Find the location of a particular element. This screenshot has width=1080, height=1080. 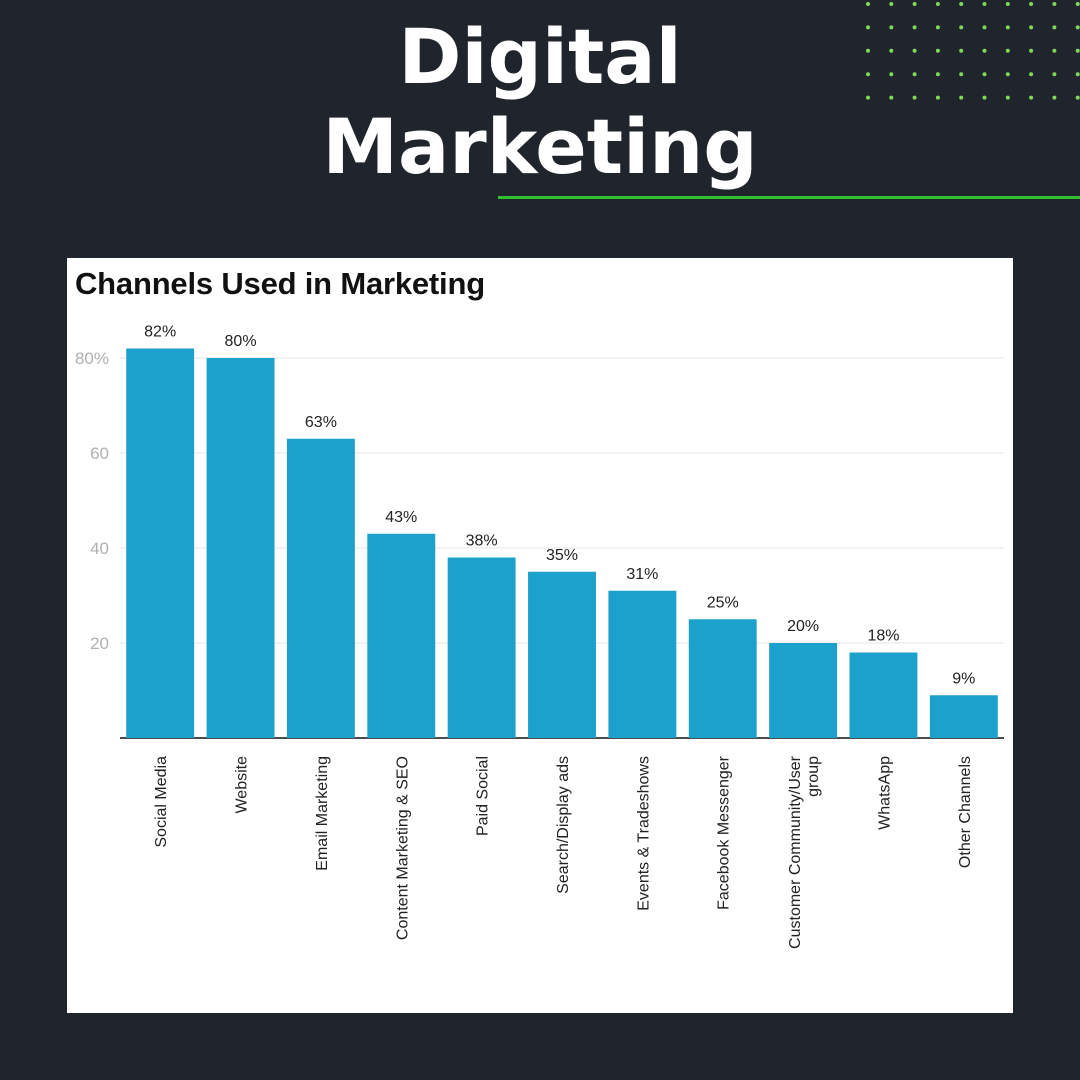

x-category-label-line: Events & Tradeshows is located at coordinates (643, 833).